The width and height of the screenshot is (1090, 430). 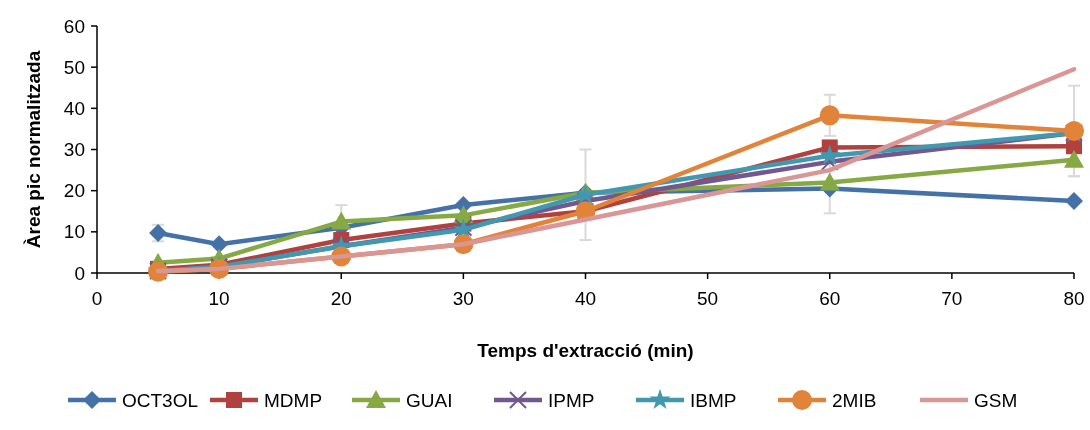 I want to click on legend-label: MDMP, so click(x=293, y=400).